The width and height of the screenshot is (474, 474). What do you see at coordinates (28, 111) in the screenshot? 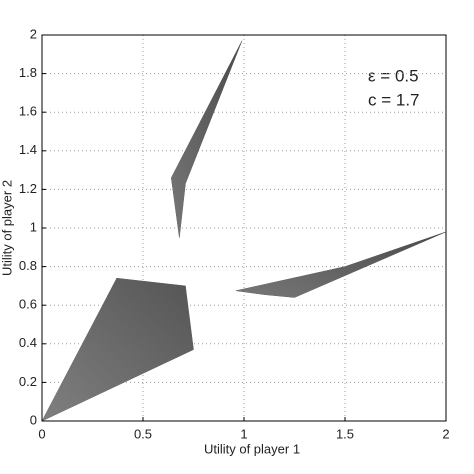
I see `y-tick-label: 1.6` at bounding box center [28, 111].